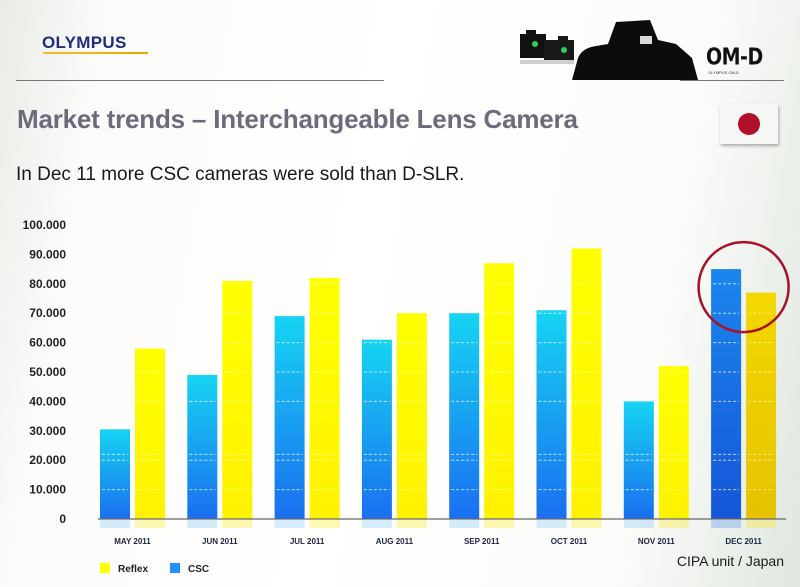 The height and width of the screenshot is (587, 800). I want to click on y-tick-label: 50.000, so click(47, 372).